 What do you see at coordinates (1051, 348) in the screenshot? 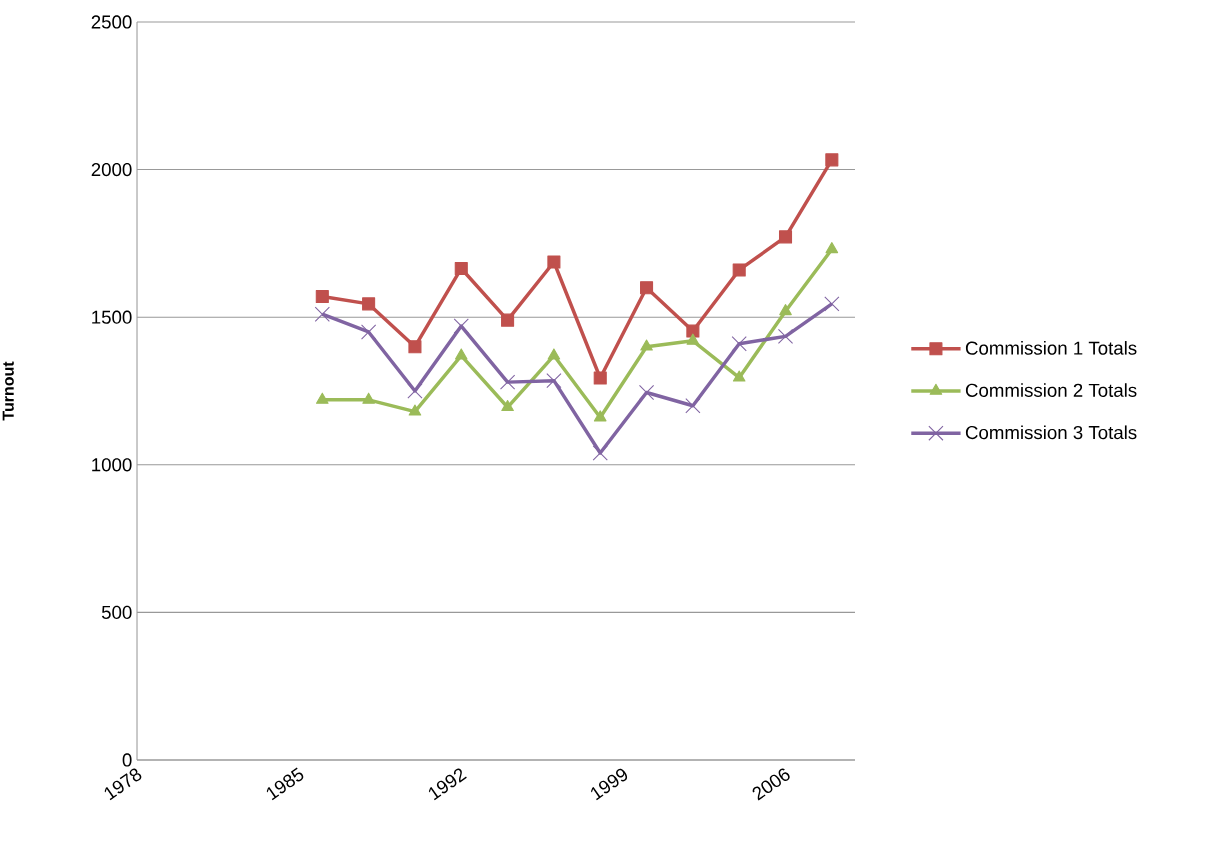
I see `legend-label: Commission 1 Totals` at bounding box center [1051, 348].